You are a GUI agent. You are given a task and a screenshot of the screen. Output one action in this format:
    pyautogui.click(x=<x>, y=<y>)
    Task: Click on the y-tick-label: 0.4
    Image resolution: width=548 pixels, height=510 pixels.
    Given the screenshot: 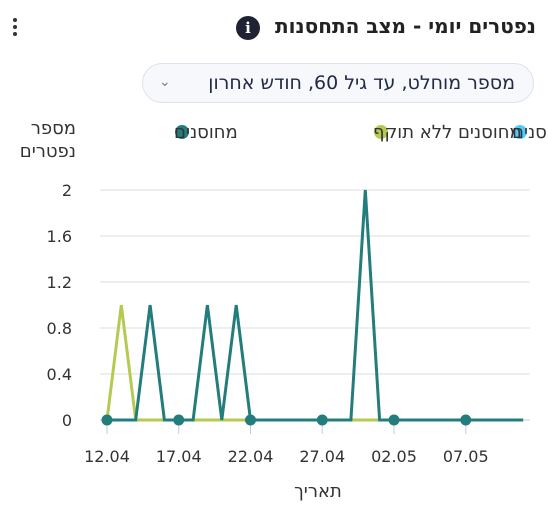 What is the action you would take?
    pyautogui.click(x=59, y=374)
    